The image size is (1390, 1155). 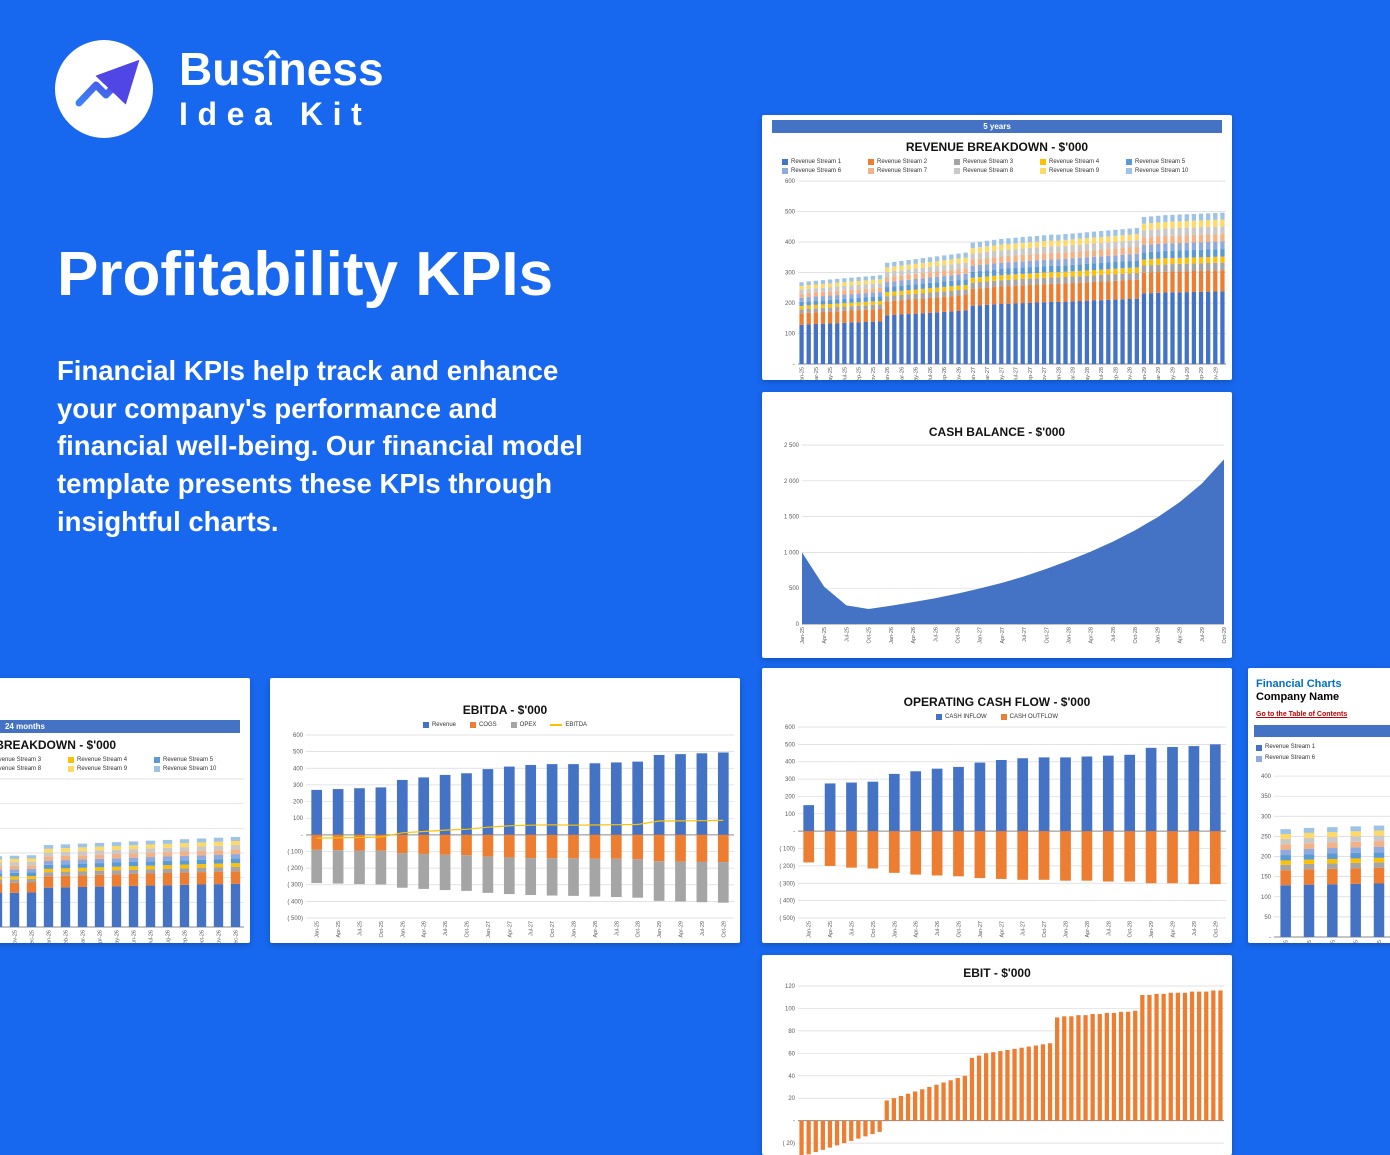 What do you see at coordinates (1266, 777) in the screenshot?
I see `svg-text: 400` at bounding box center [1266, 777].